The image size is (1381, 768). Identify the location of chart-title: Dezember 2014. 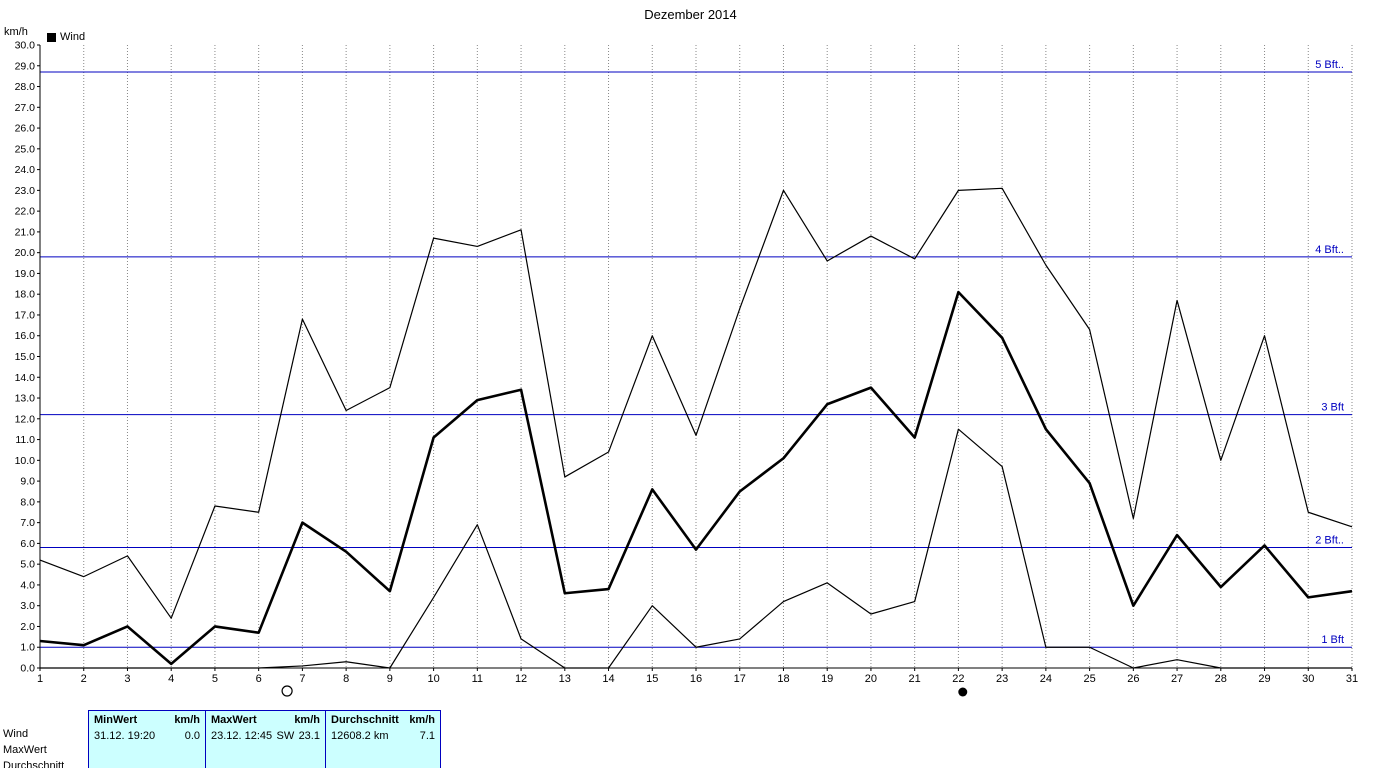
(690, 14).